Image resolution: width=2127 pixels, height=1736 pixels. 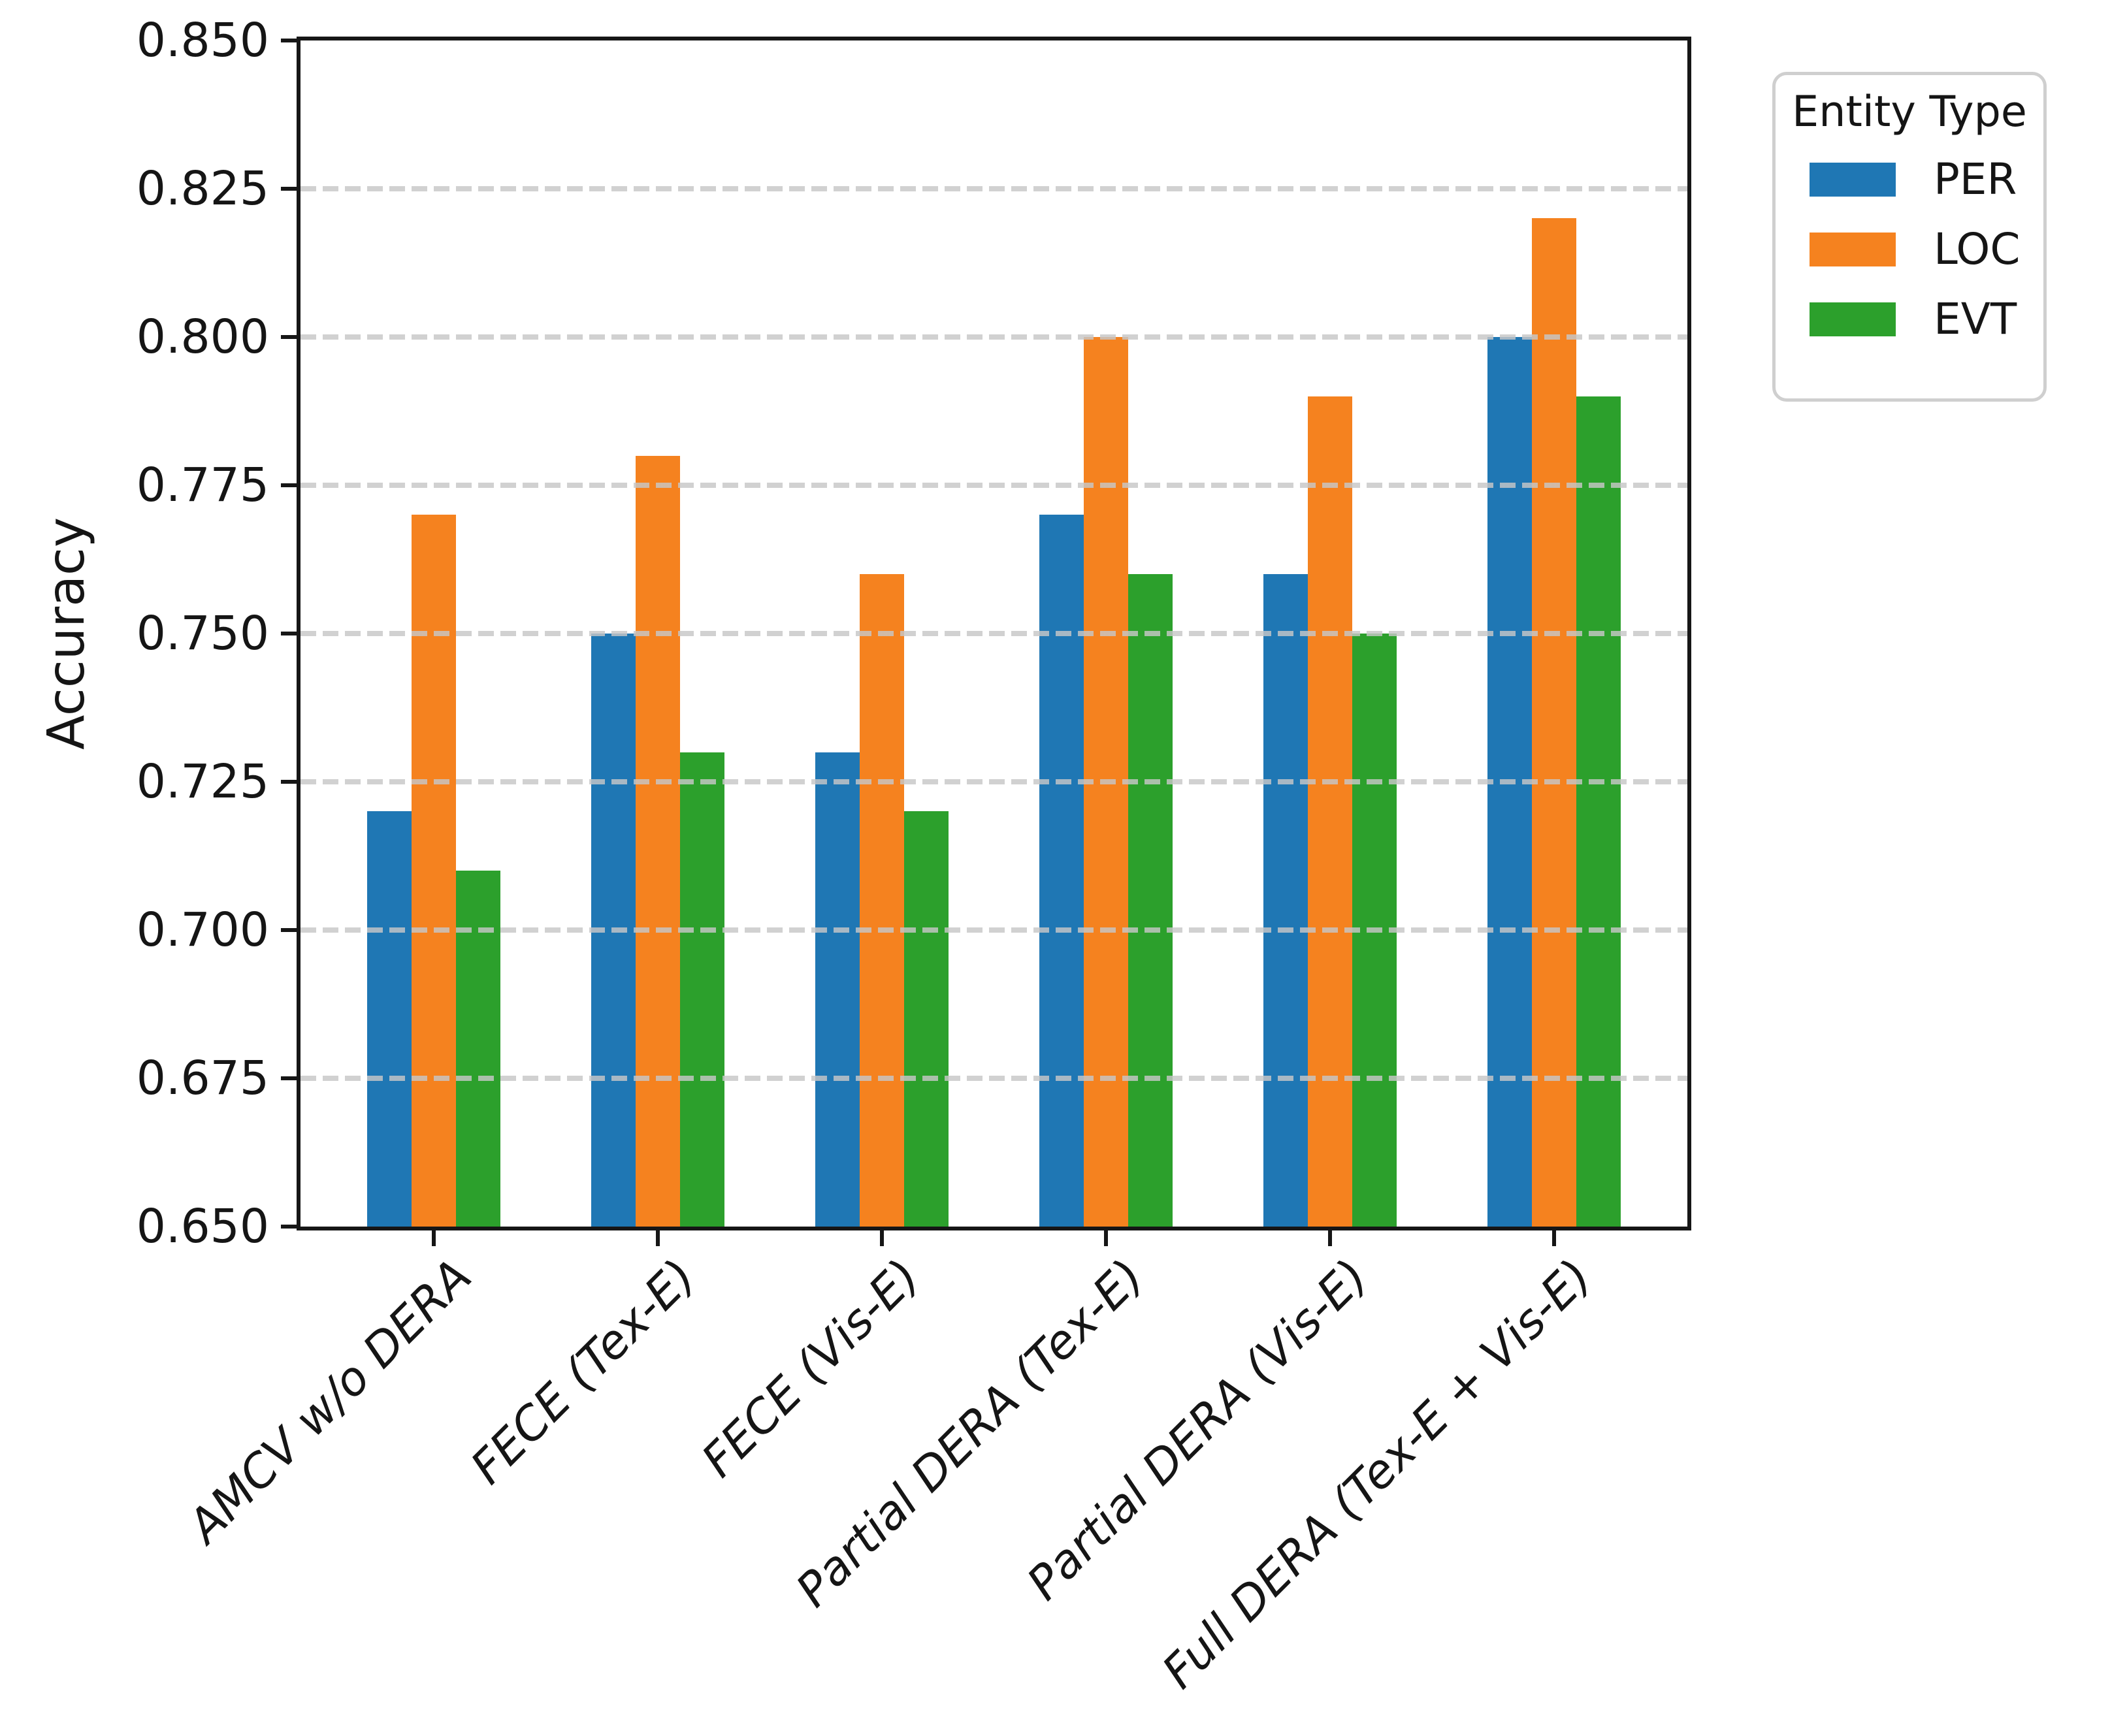 I want to click on y-tick-label: 0.750, so click(x=202, y=633).